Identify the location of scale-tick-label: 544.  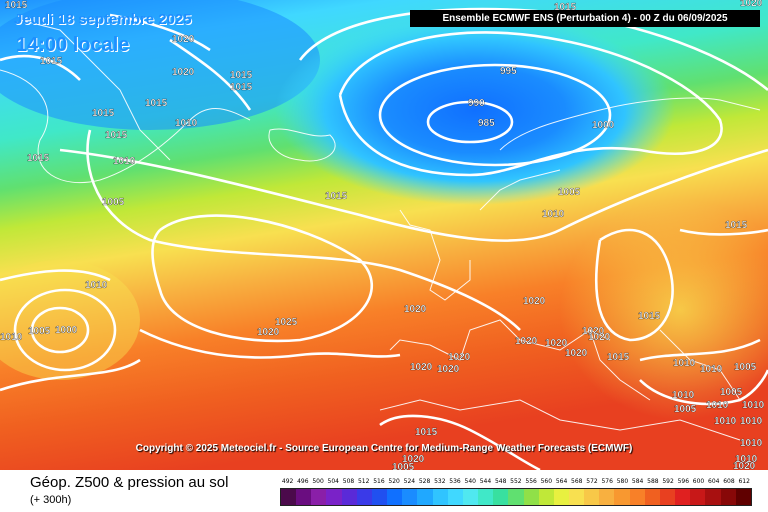
(485, 481).